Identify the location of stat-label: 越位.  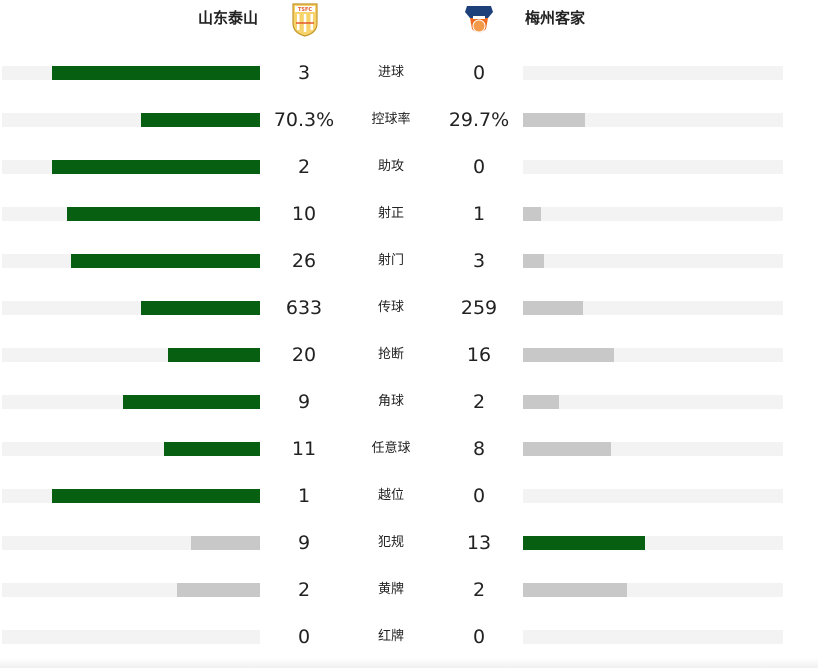
(390, 495).